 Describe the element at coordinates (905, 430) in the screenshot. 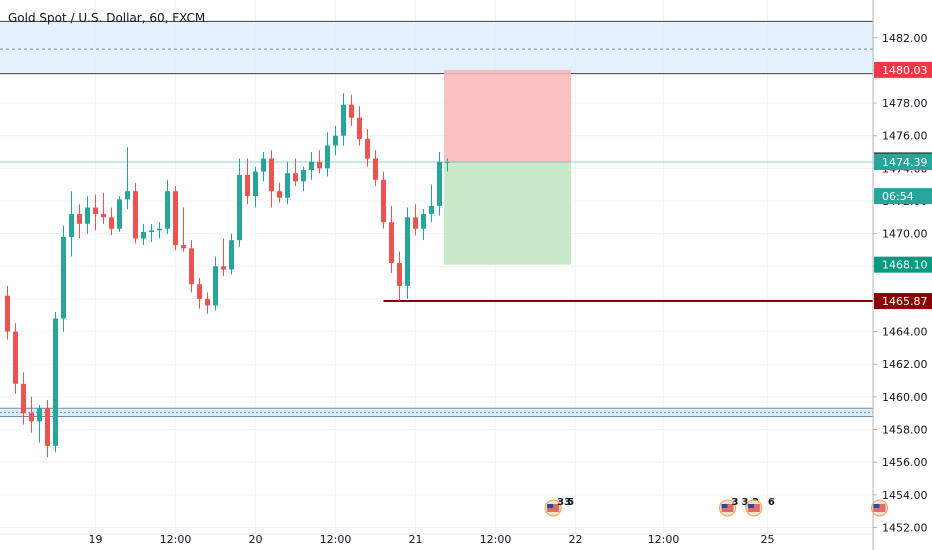

I see `price-tick-label: 1458.00` at that location.